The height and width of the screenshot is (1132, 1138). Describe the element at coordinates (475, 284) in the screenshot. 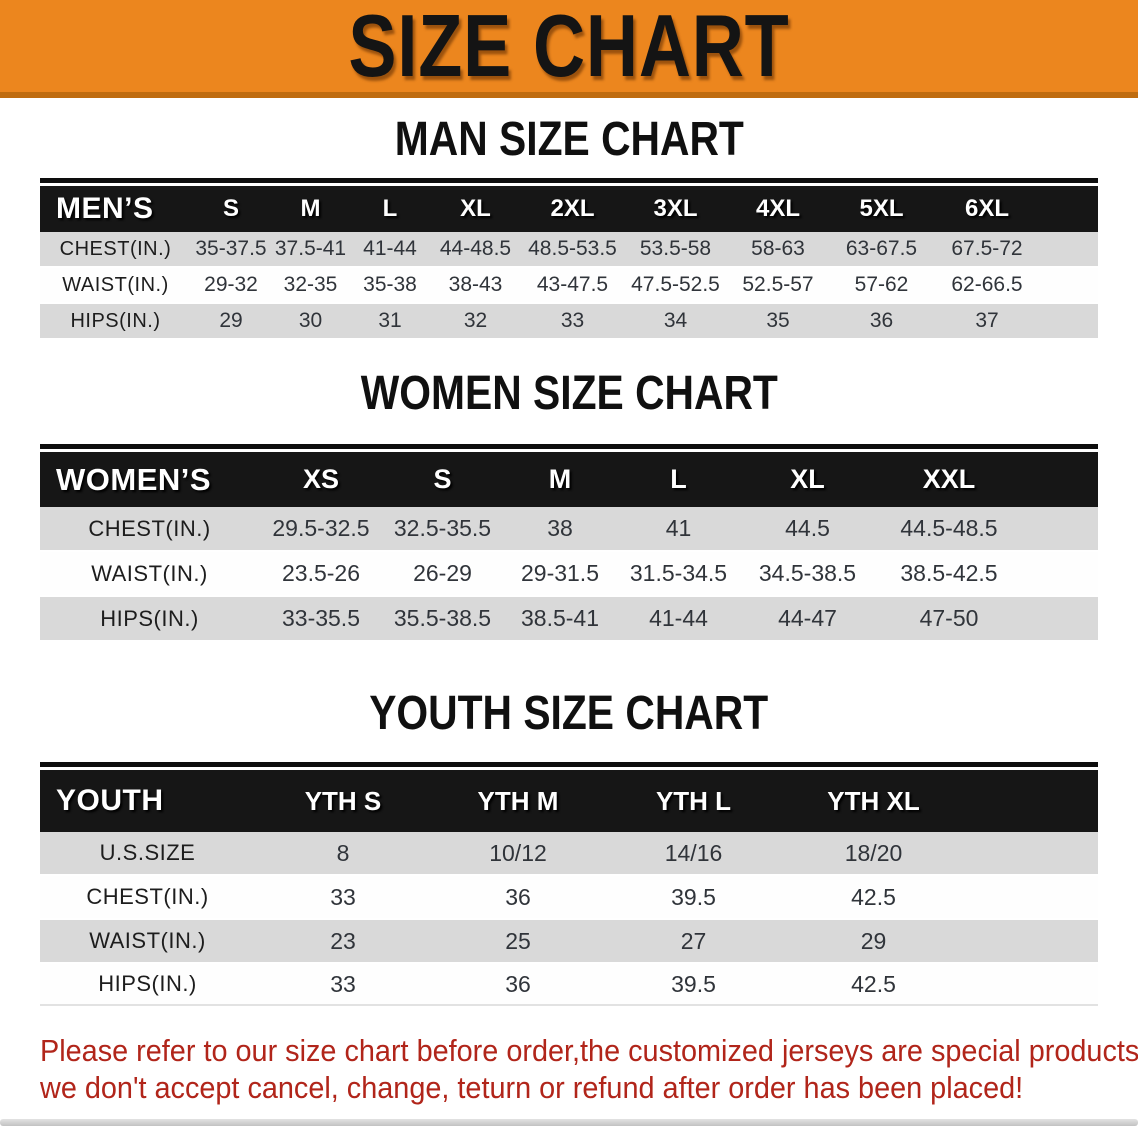

I see `table-cell: 38-43` at that location.